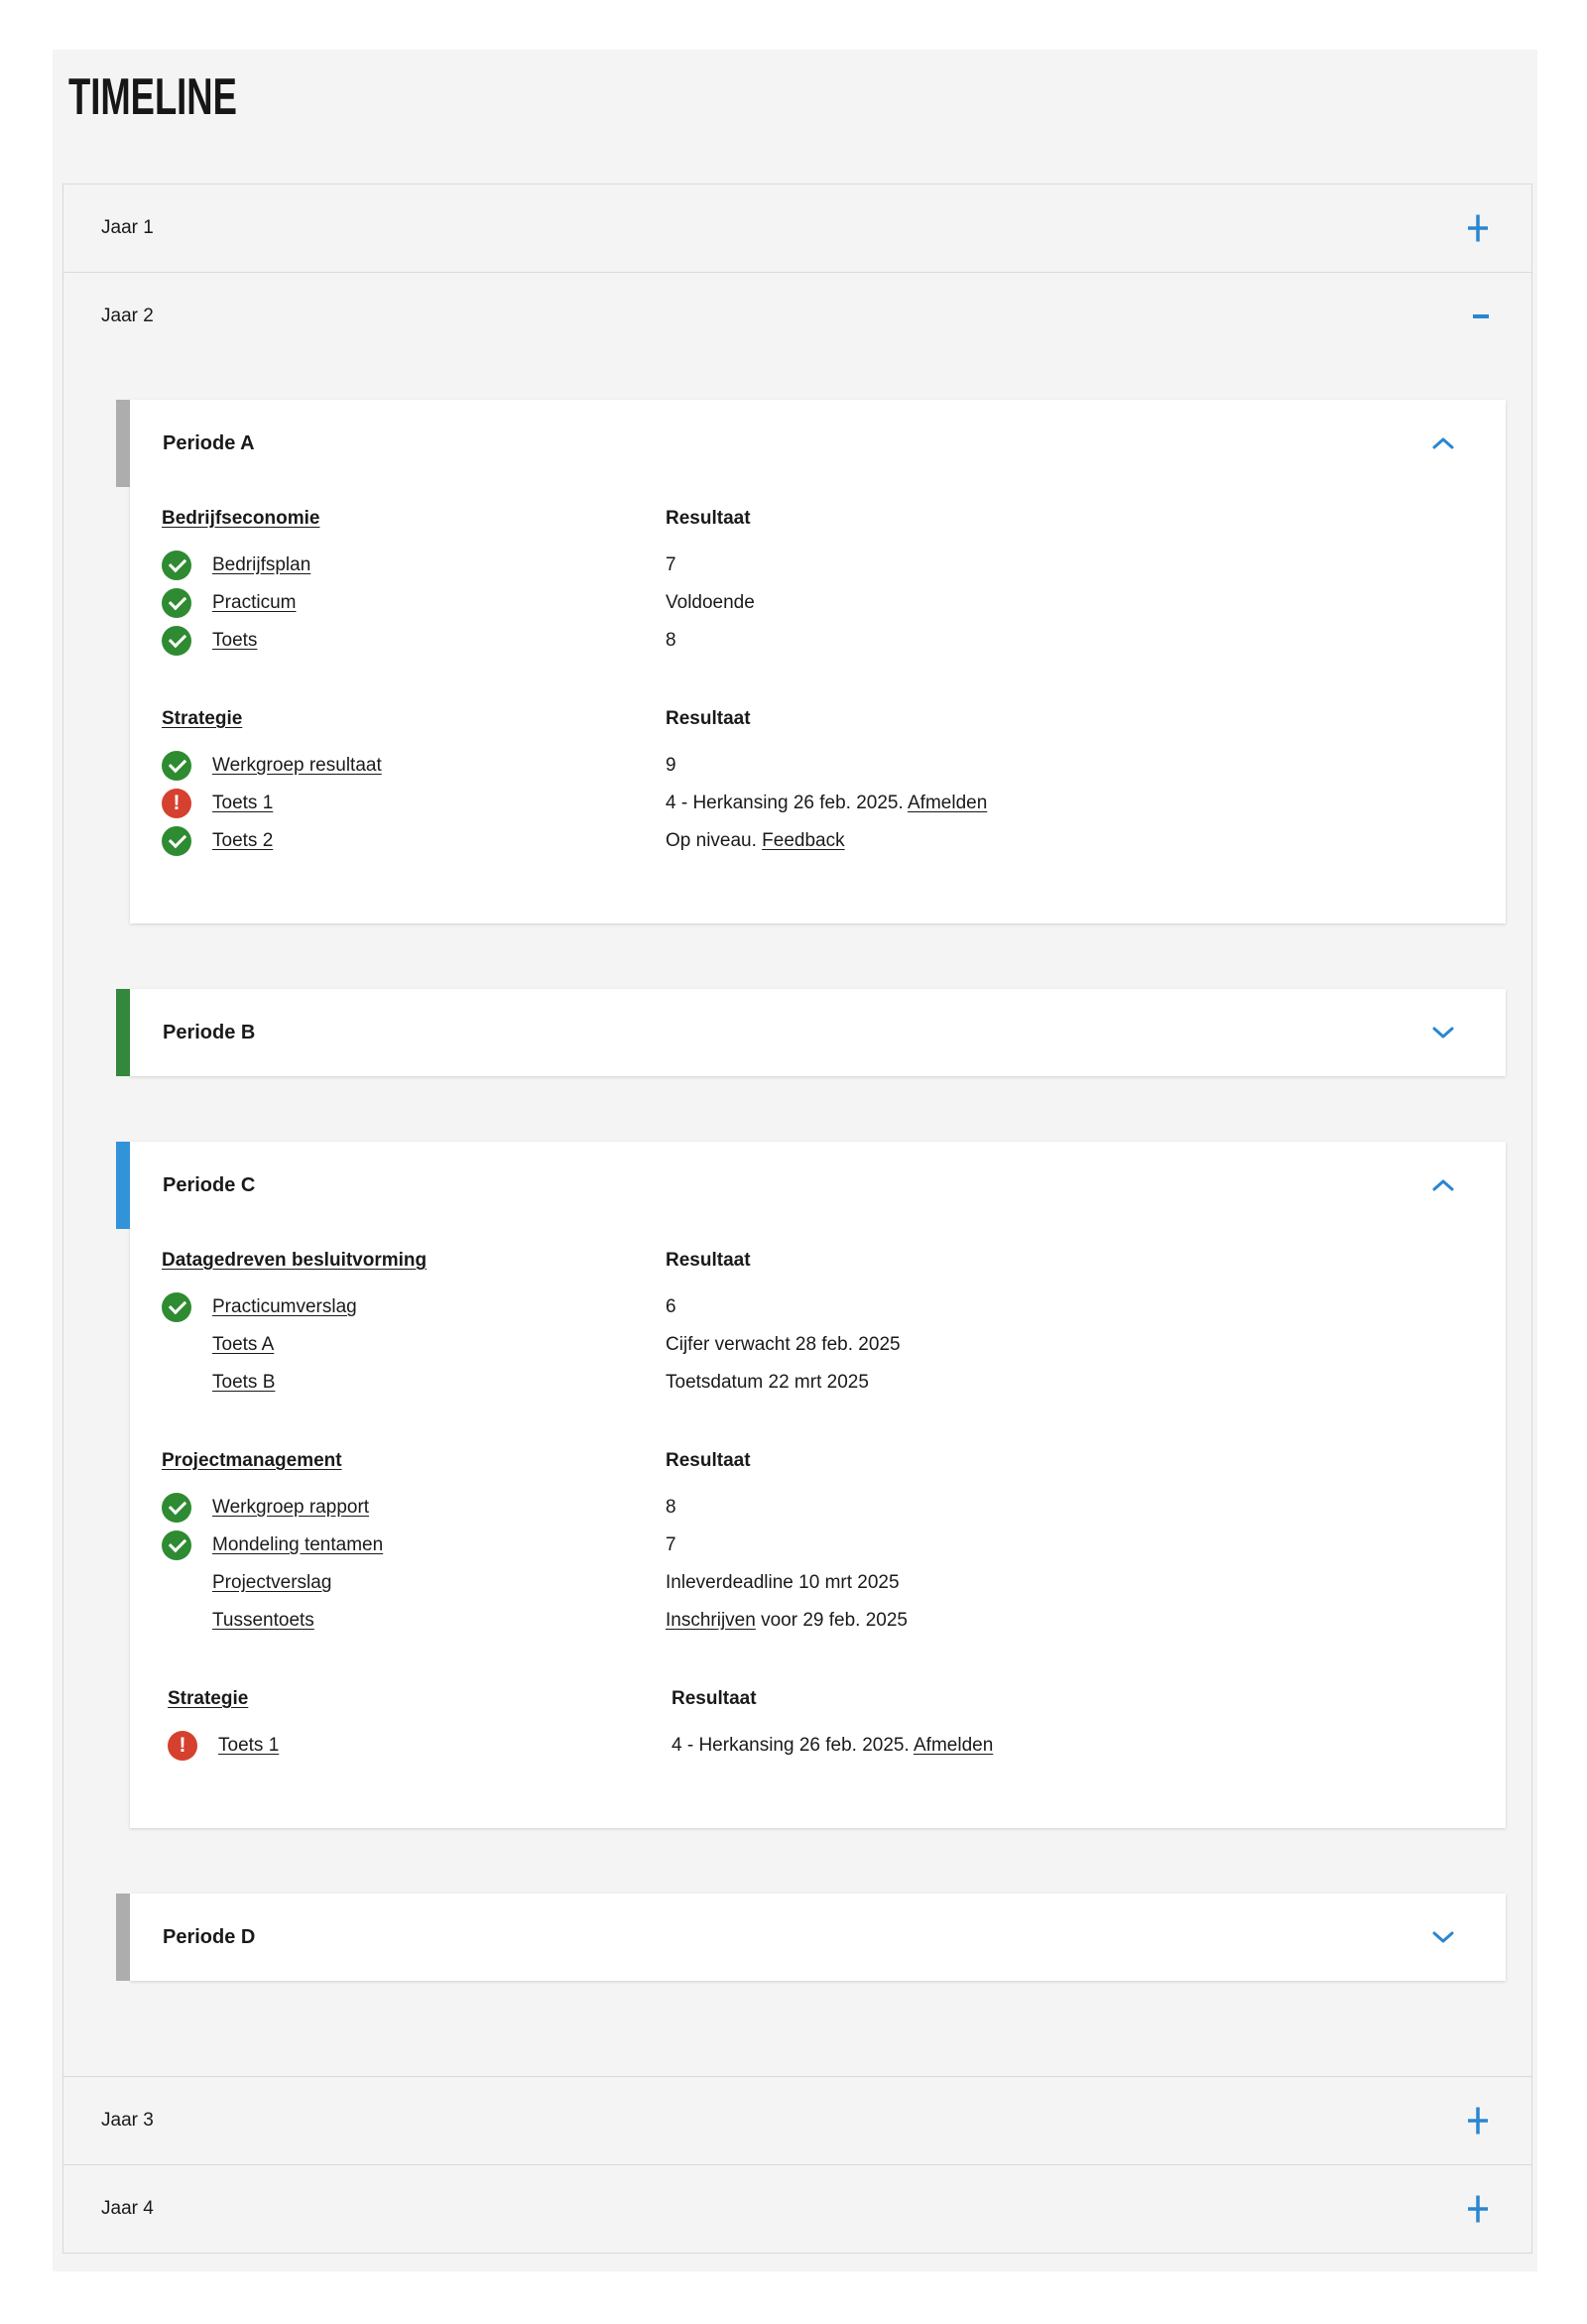 The image size is (1587, 2324). What do you see at coordinates (711, 1621) in the screenshot?
I see `result-pre-link: Inschrijven` at bounding box center [711, 1621].